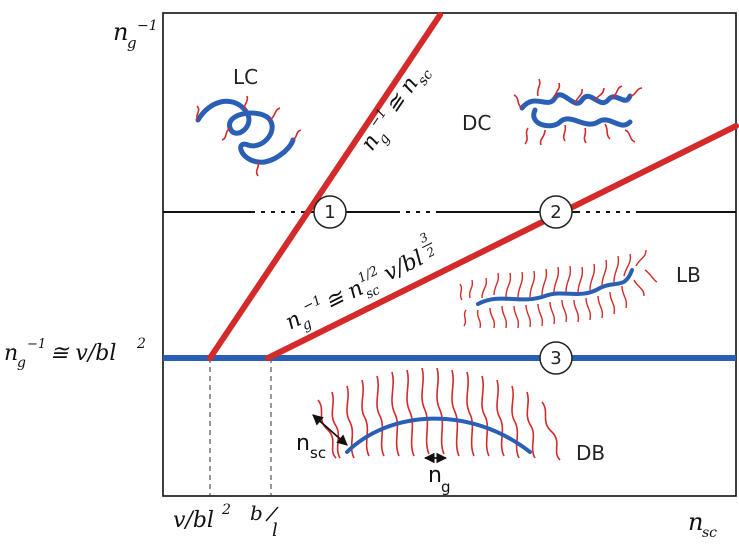 Image resolution: width=739 pixels, height=544 pixels. I want to click on x-axis-label: n sc, so click(702, 524).